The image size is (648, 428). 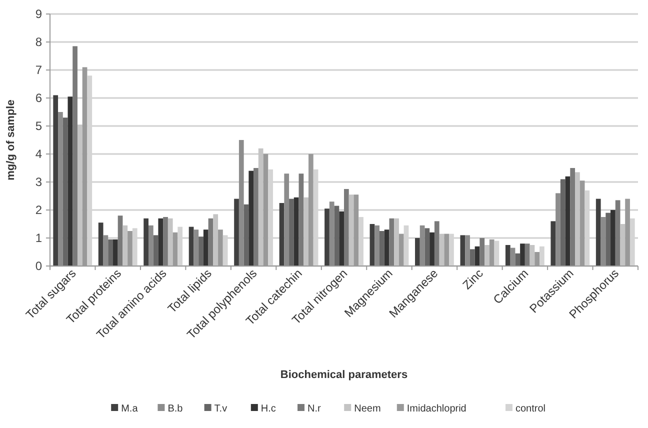 I want to click on legend-label: Imidachloprid, so click(x=436, y=409).